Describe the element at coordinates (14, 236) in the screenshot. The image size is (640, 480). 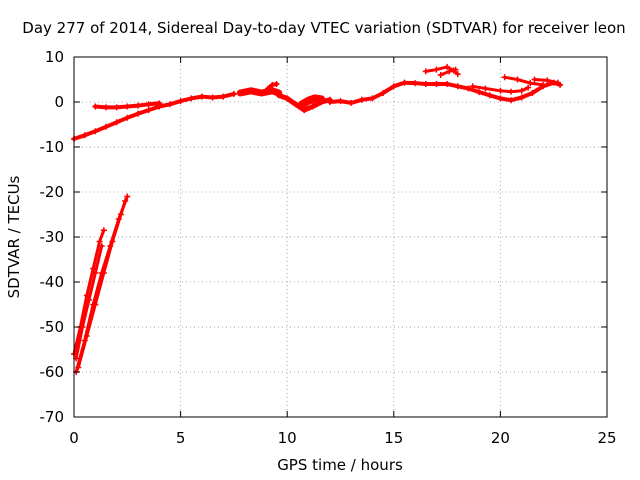
I see `y-axis-label: SDTVAR / TECUs` at that location.